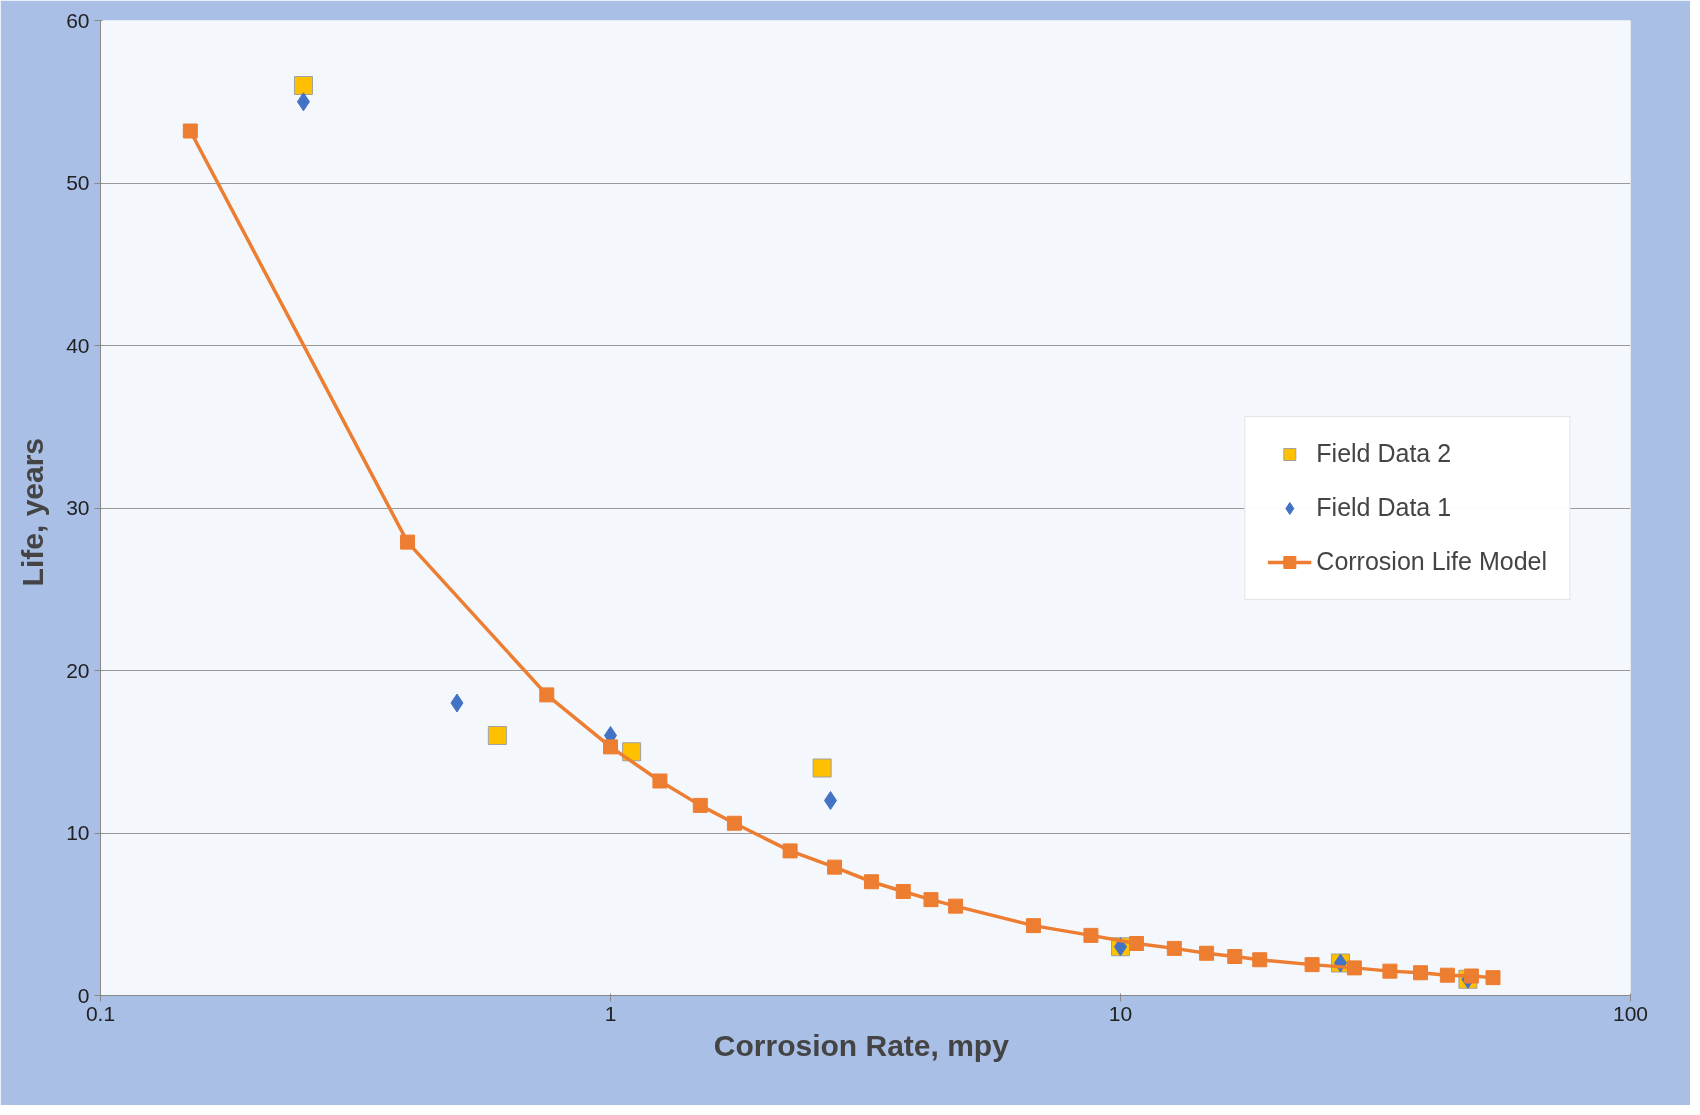  I want to click on y-tick-label: 0, so click(83, 995).